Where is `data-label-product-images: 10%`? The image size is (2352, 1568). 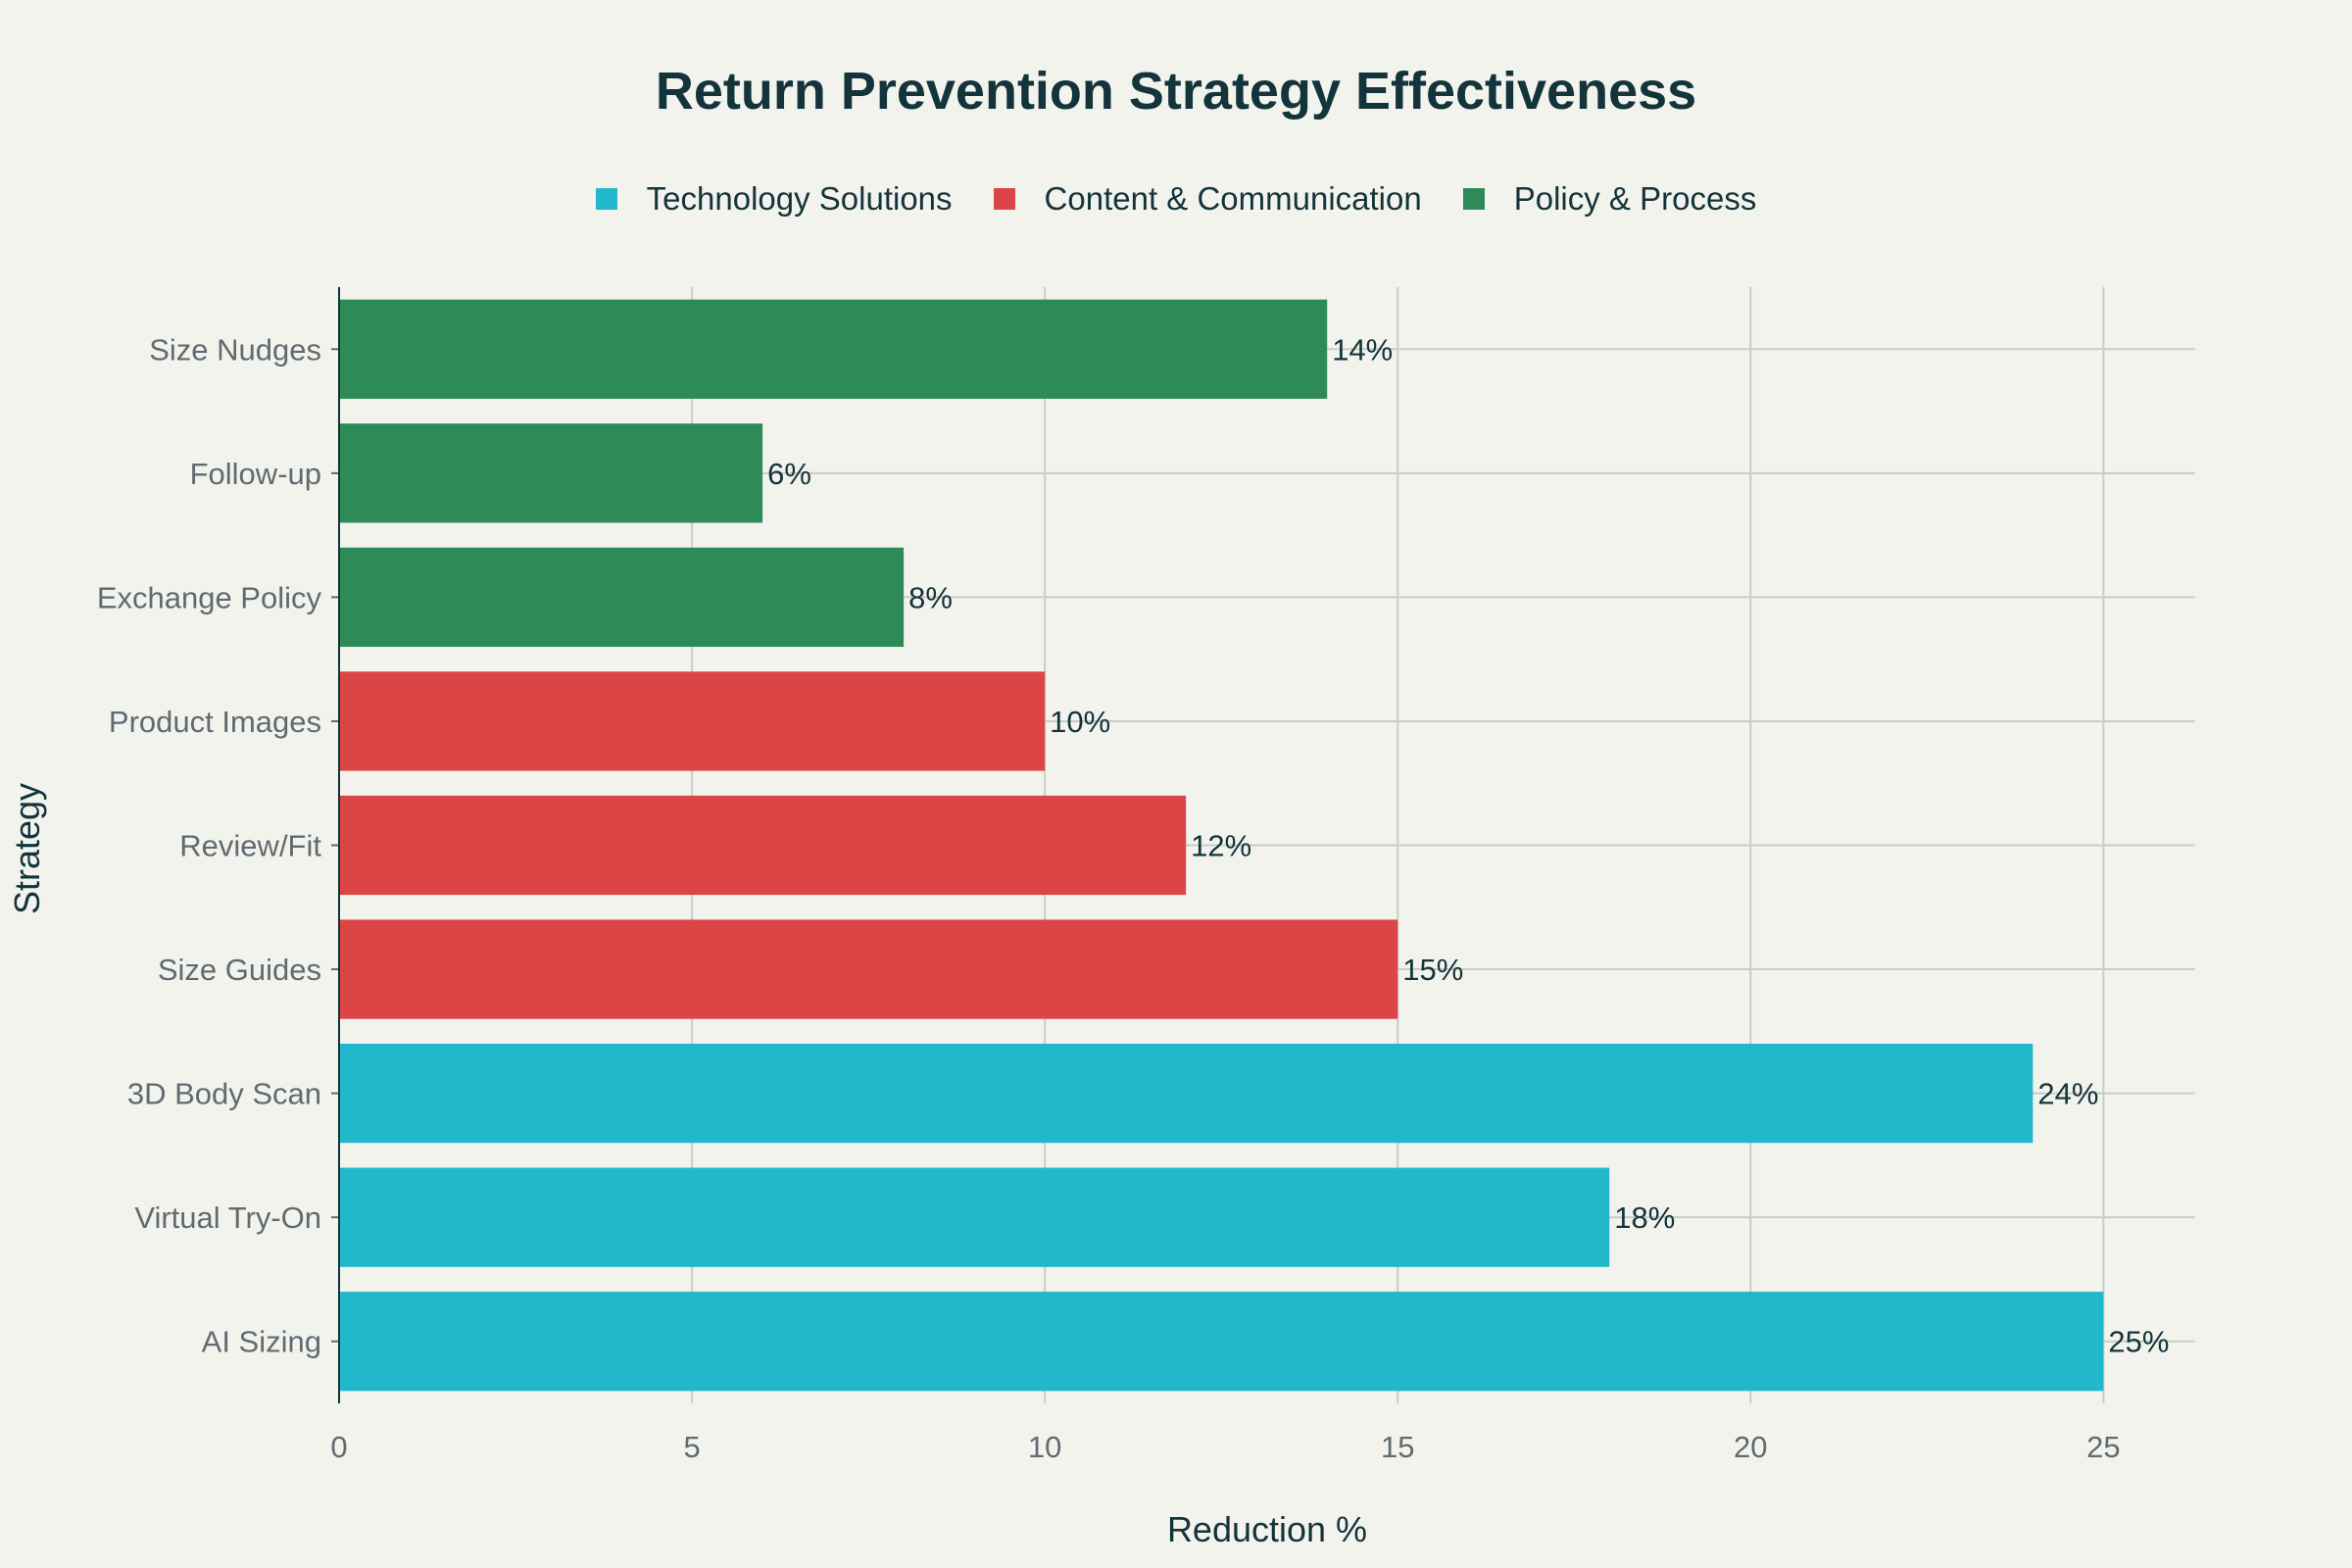 data-label-product-images: 10% is located at coordinates (1080, 722).